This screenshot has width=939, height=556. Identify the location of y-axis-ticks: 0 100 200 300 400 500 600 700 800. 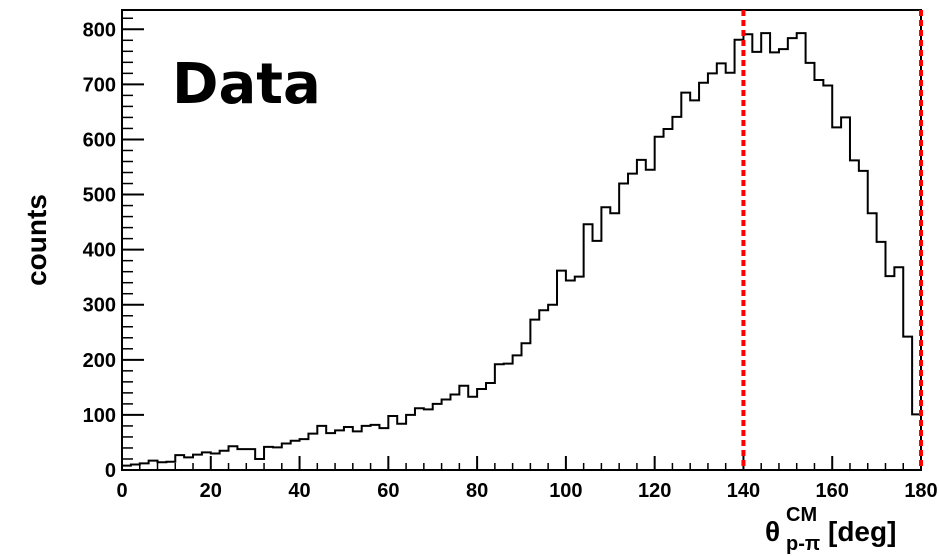
(113, 249).